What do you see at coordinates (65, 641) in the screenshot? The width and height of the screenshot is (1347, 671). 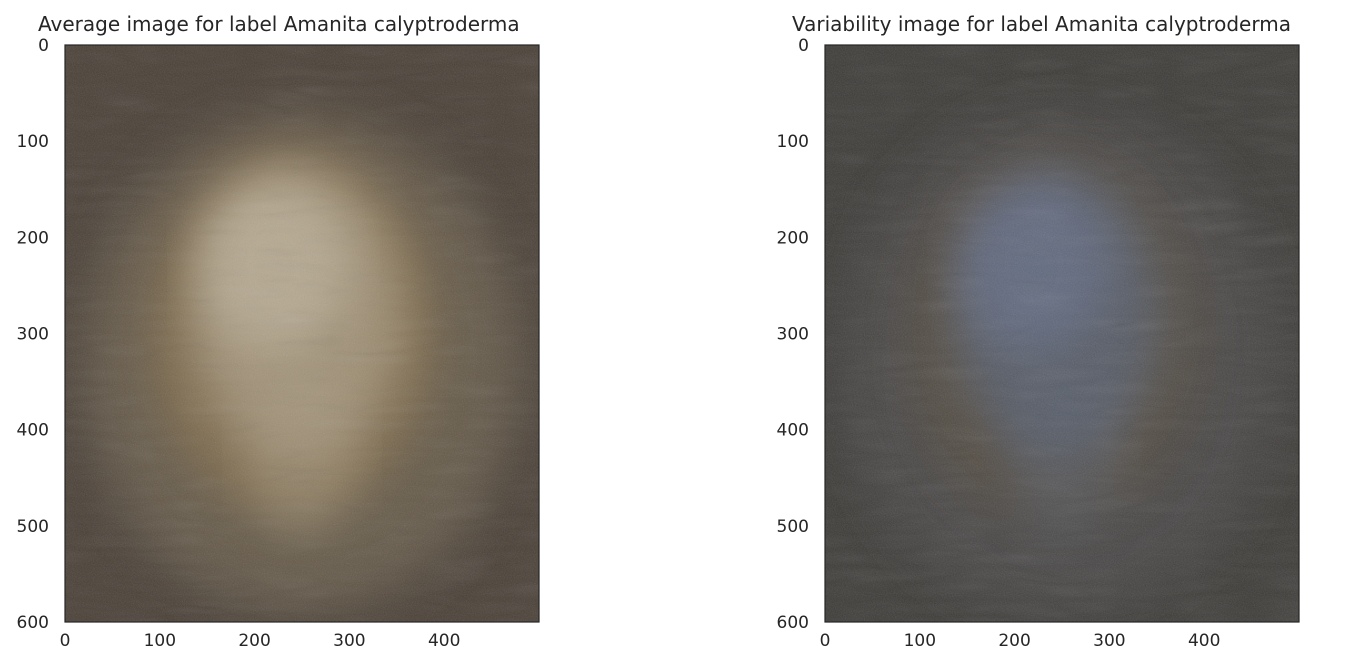 I see `average-image-x-tick-label: 0` at bounding box center [65, 641].